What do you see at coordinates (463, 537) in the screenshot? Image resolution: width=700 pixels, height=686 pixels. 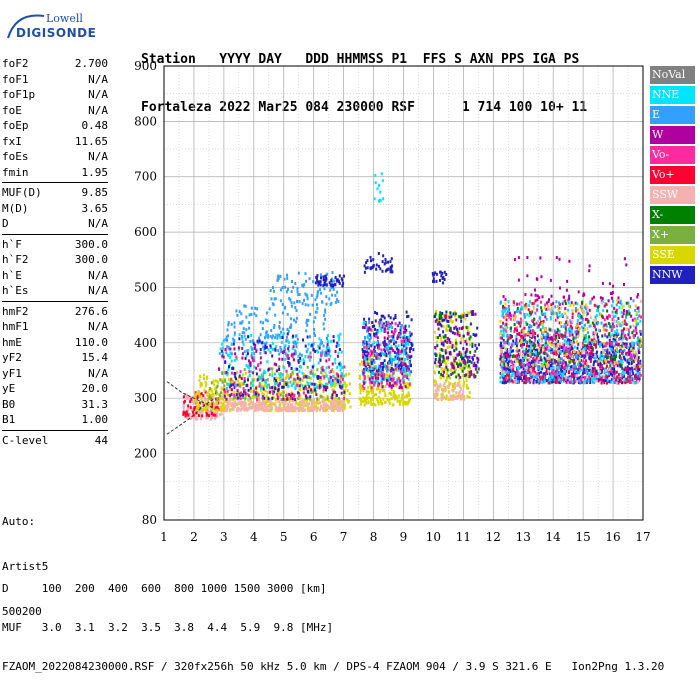 I see `x-tick-label: 11` at bounding box center [463, 537].